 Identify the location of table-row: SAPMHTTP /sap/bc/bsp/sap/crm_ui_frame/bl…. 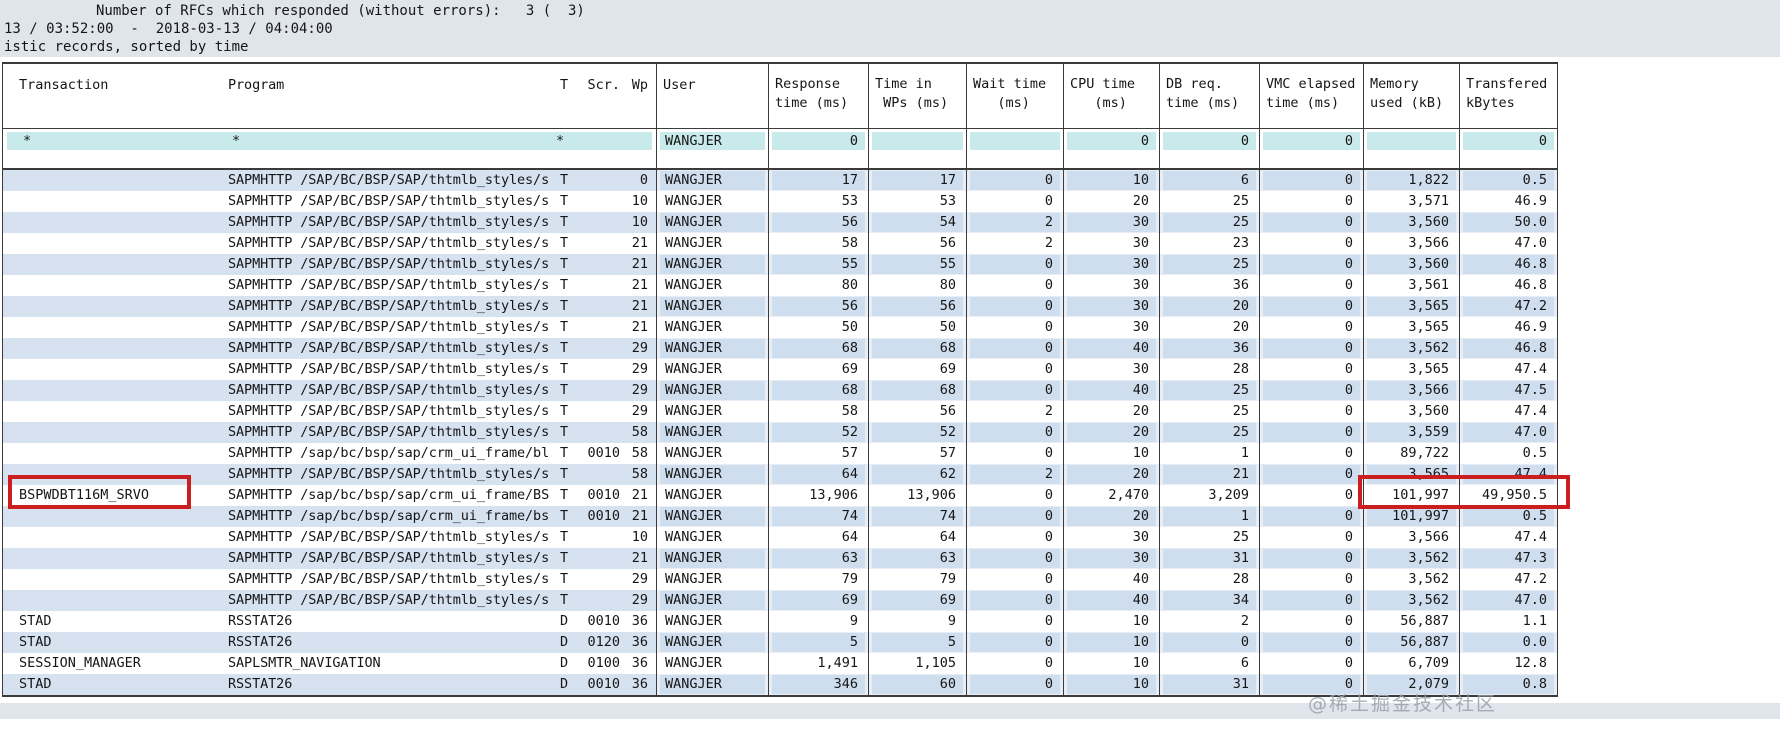
(780, 453).